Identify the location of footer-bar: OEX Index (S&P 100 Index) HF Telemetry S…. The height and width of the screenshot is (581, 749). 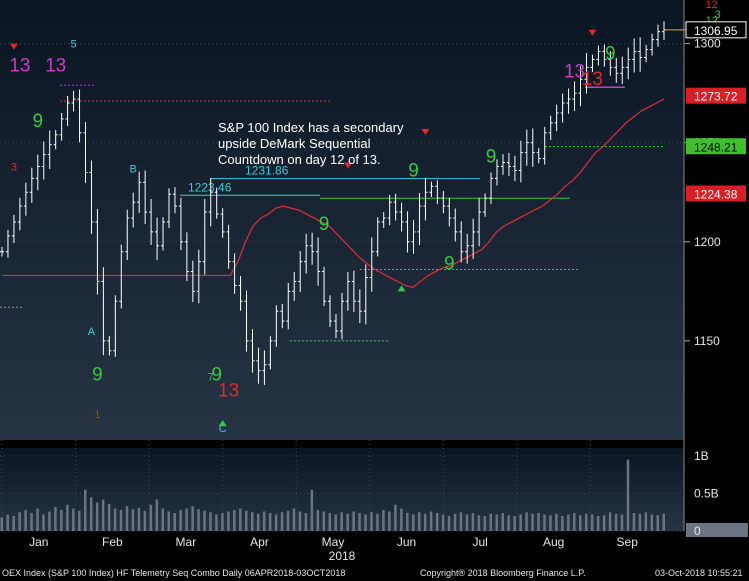
(374, 573).